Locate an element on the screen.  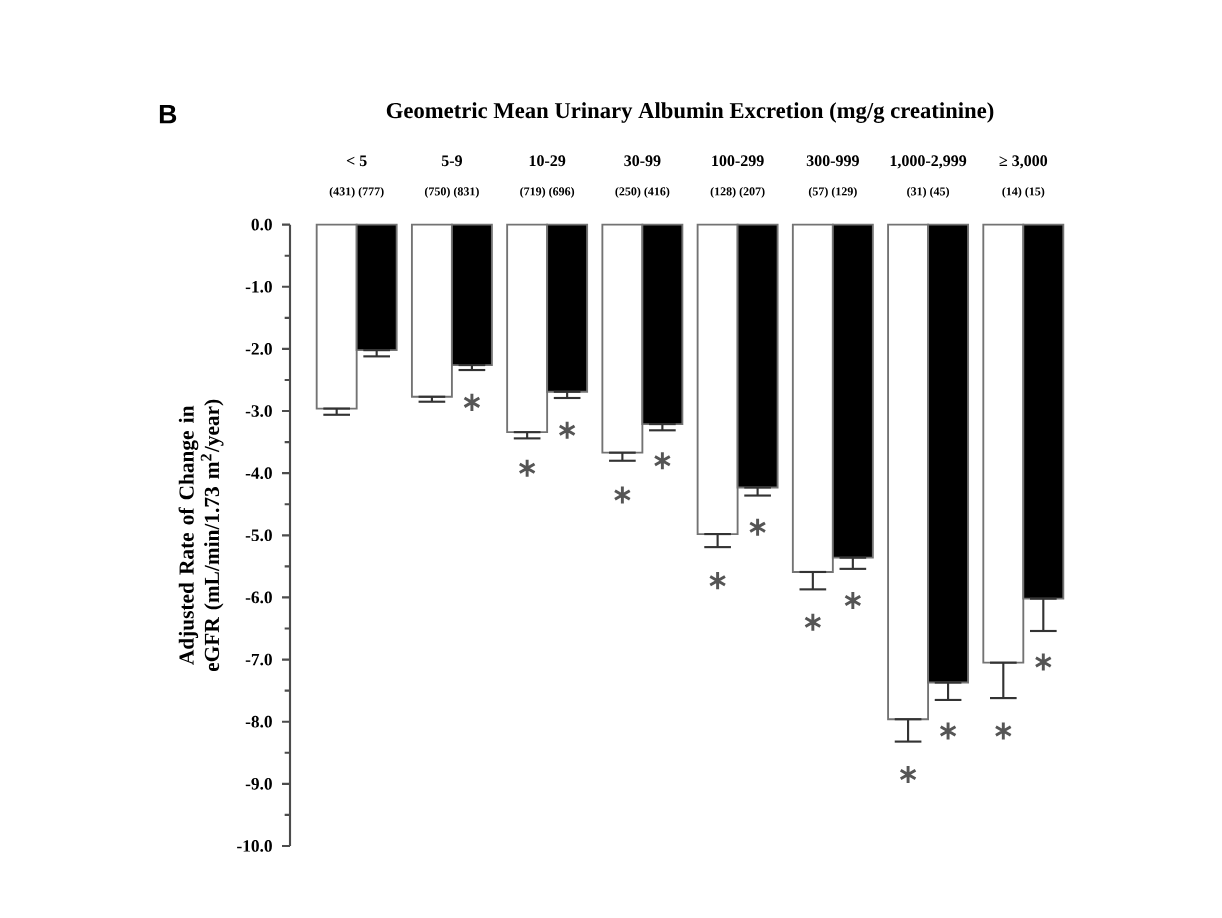
text: B is located at coordinates (168, 114).